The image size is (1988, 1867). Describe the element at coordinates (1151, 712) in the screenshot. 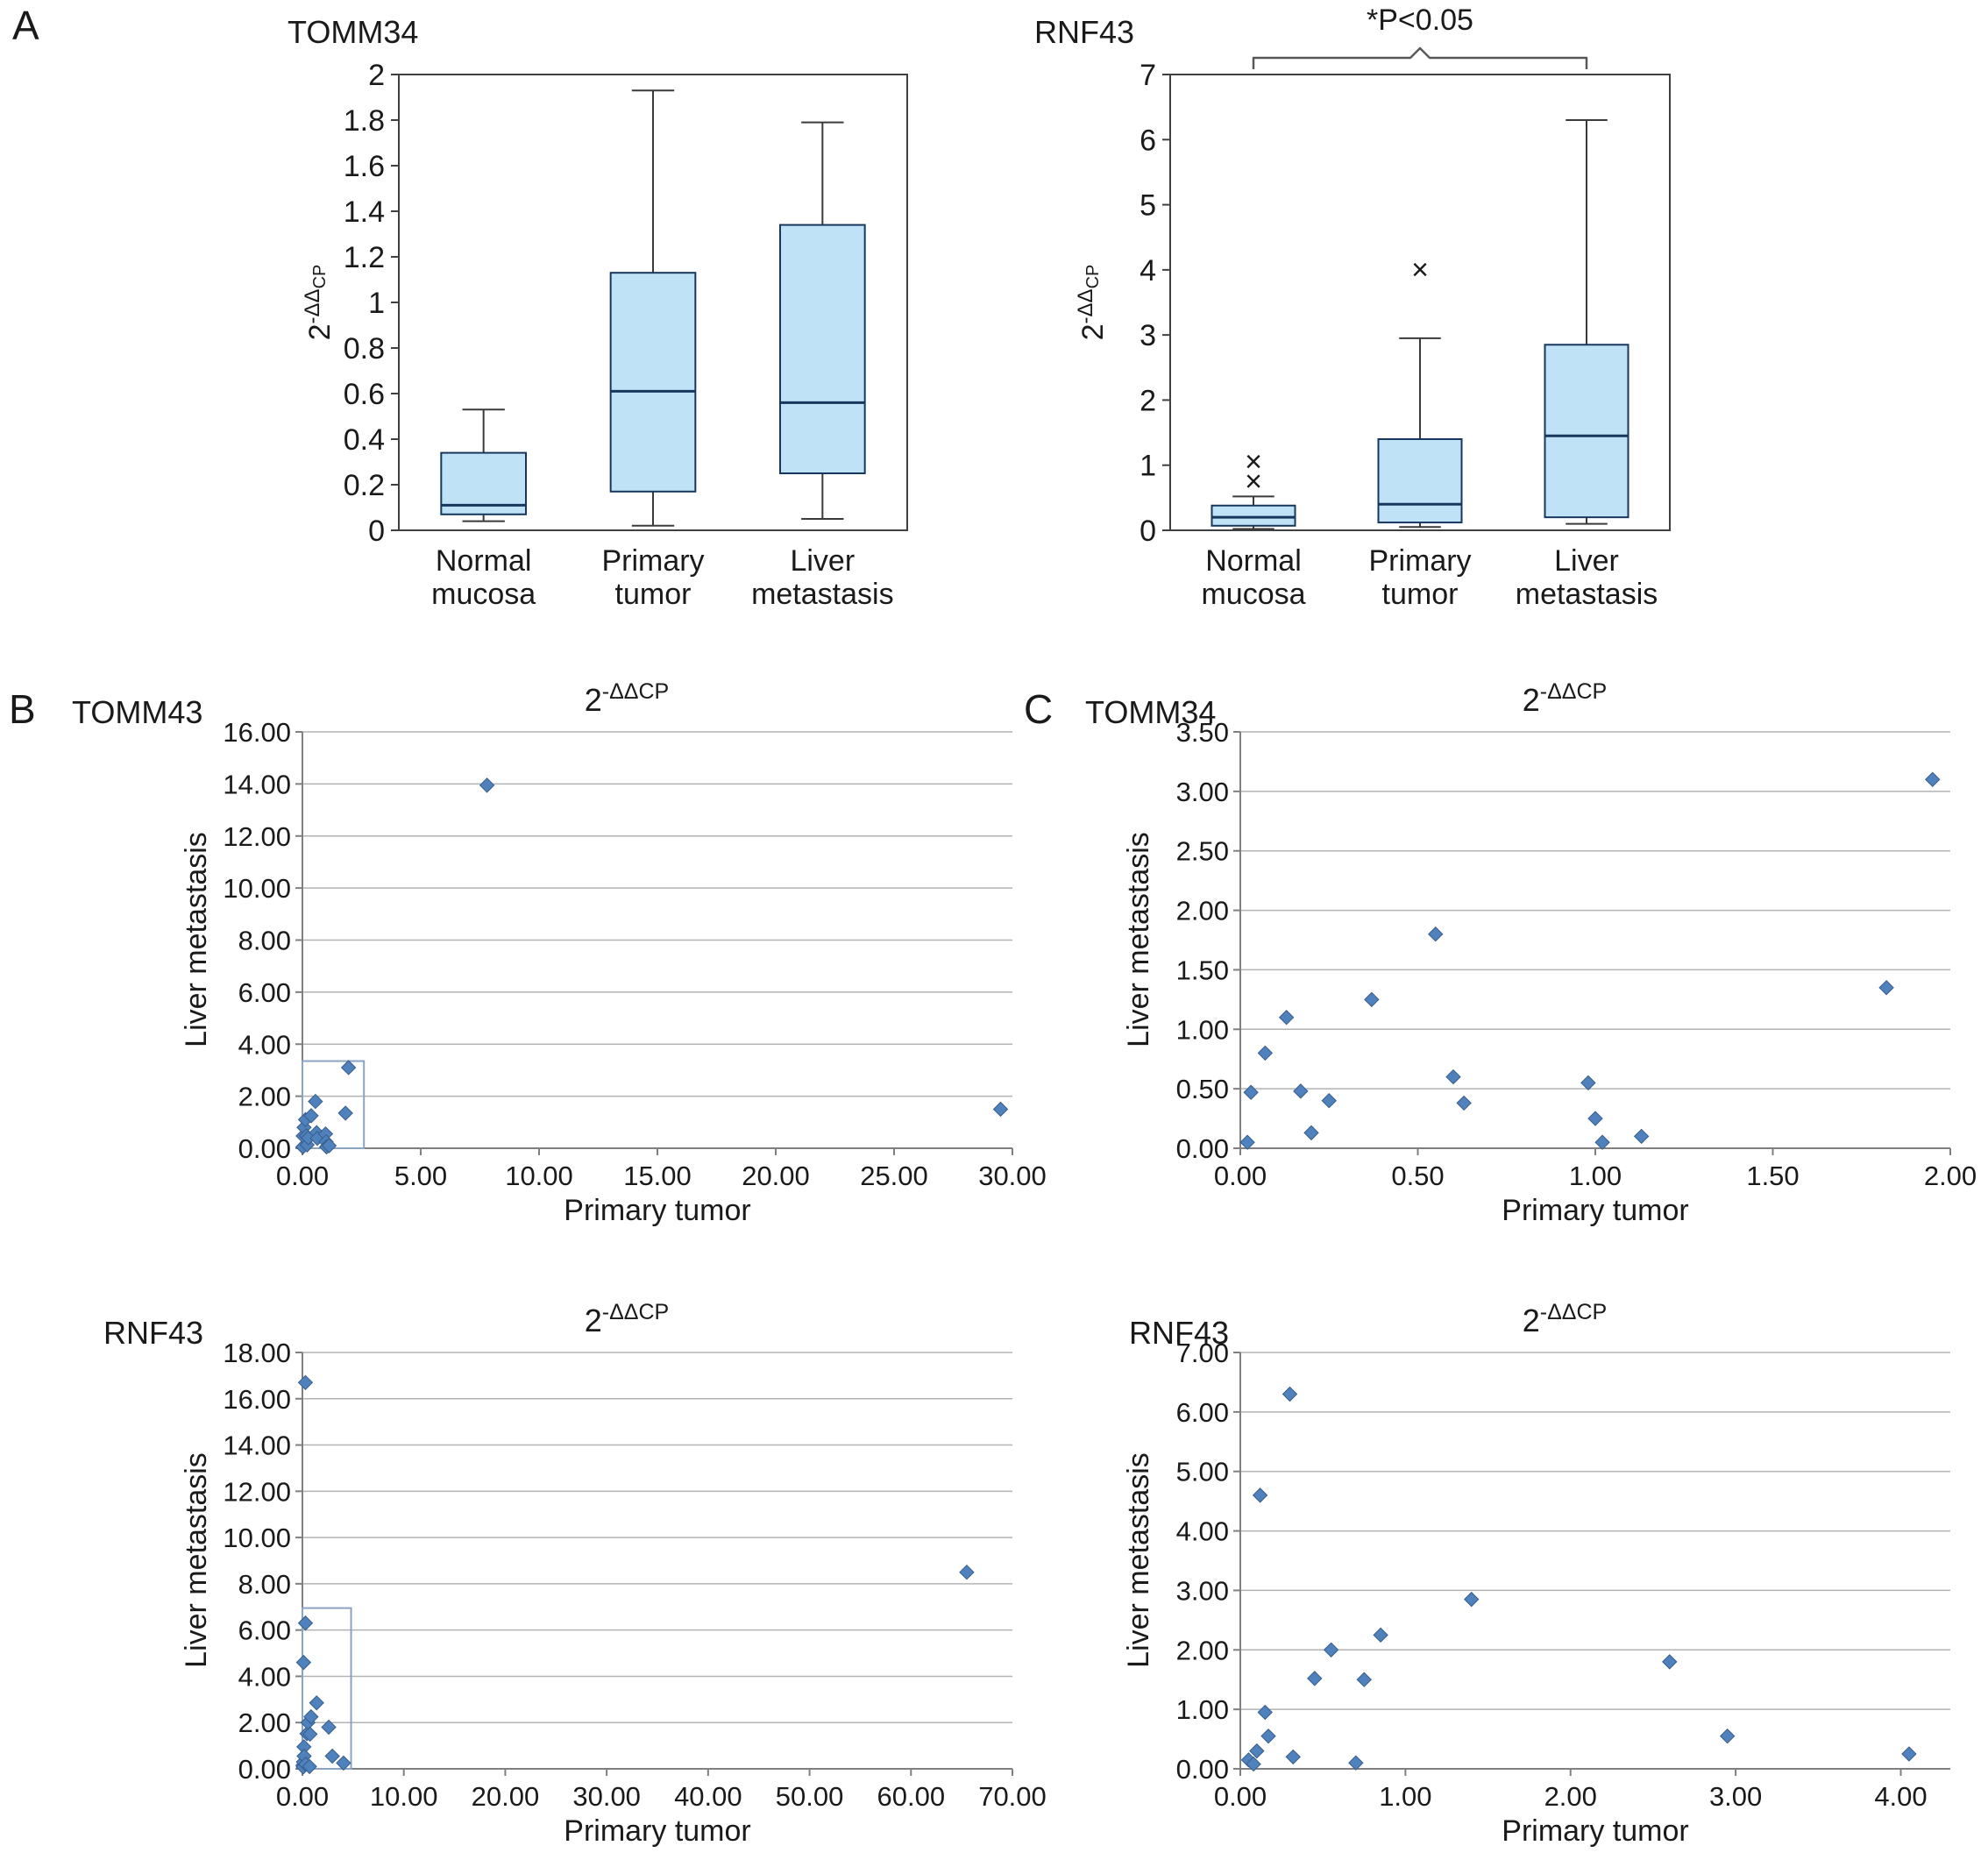

I see `gene-label-scatter-c-top: TOMM34` at that location.